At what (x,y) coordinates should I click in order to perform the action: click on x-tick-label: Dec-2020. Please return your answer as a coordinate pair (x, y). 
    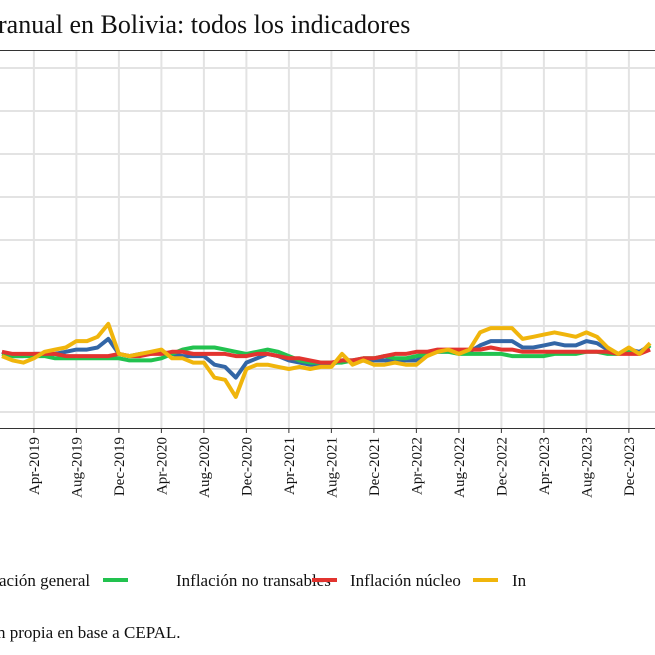
    Looking at the image, I should click on (247, 466).